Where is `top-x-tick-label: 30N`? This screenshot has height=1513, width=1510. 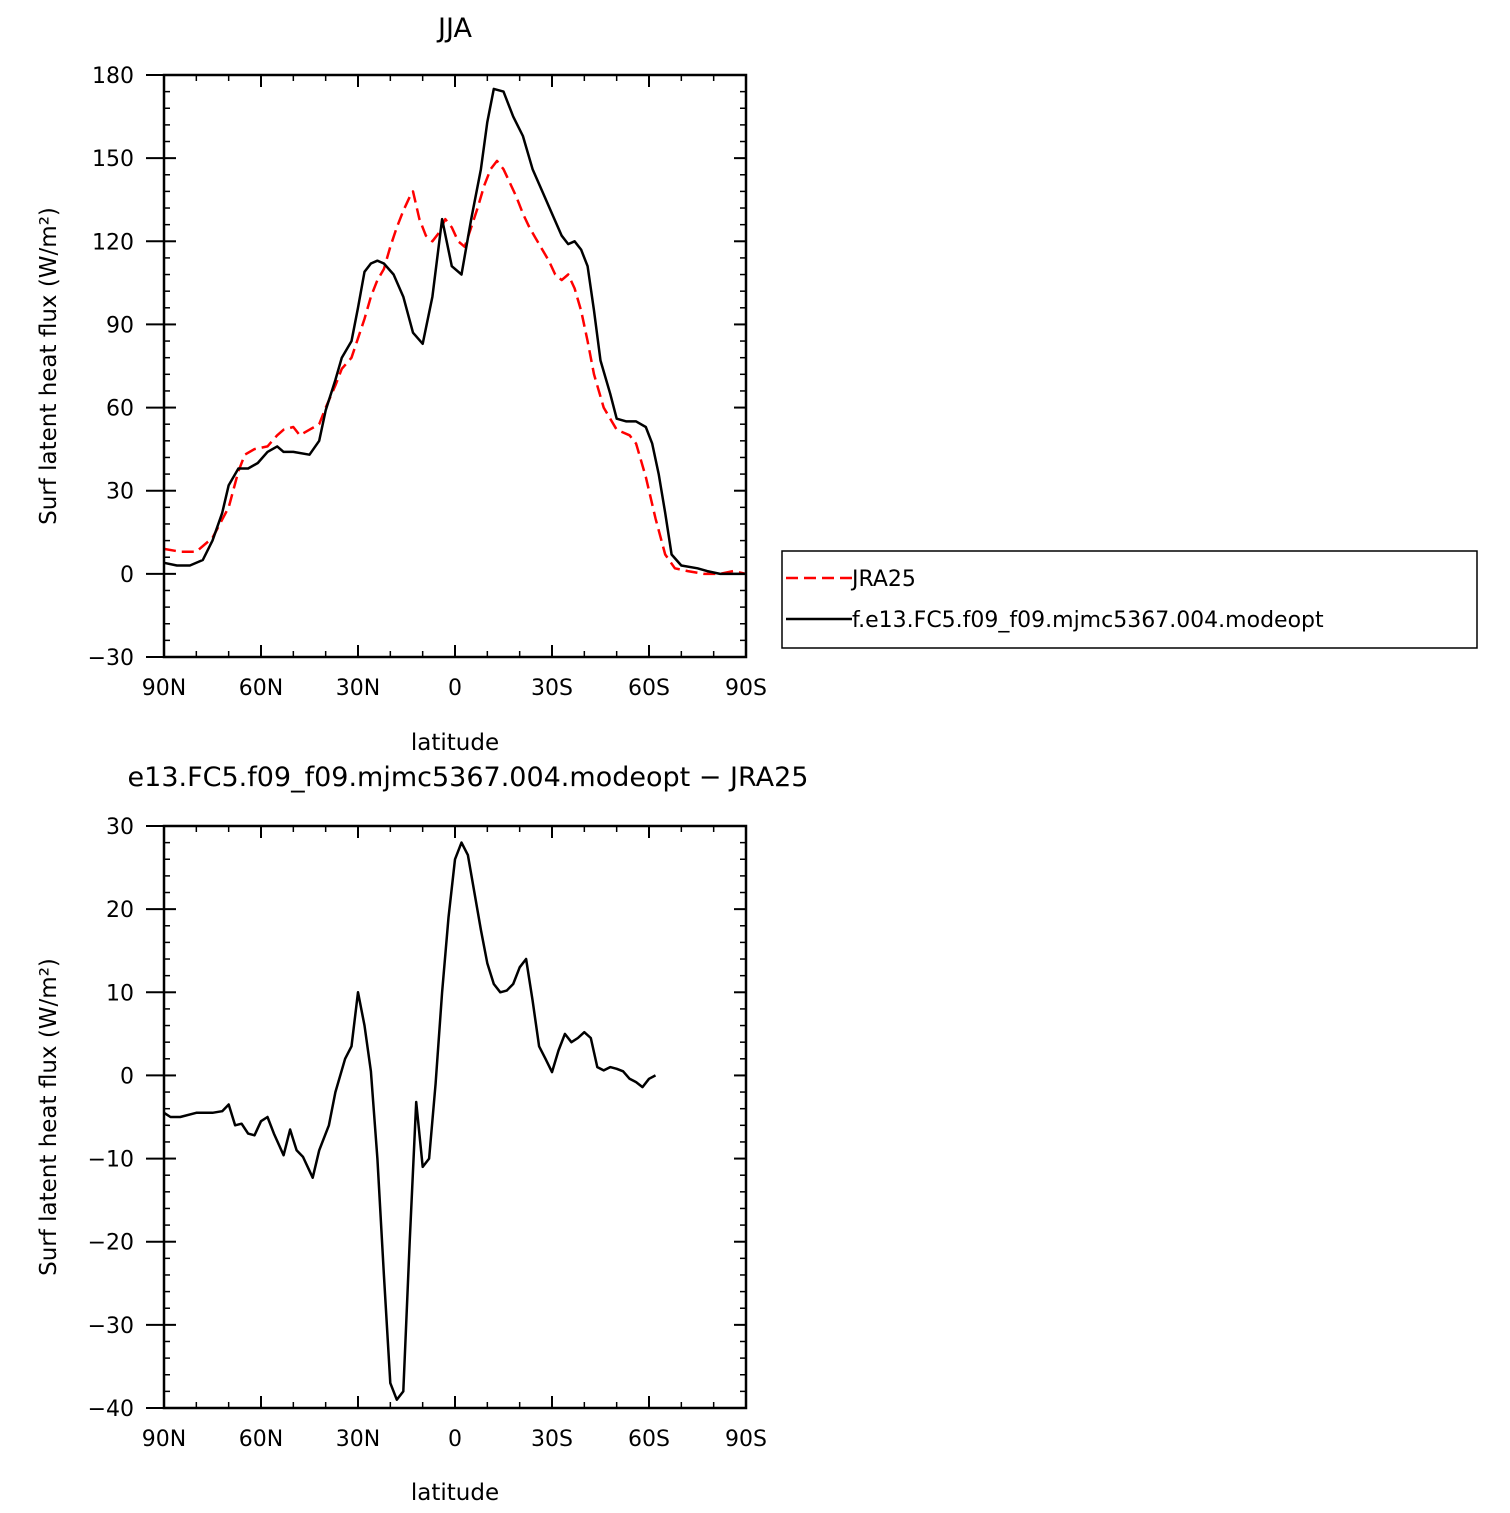 top-x-tick-label: 30N is located at coordinates (358, 688).